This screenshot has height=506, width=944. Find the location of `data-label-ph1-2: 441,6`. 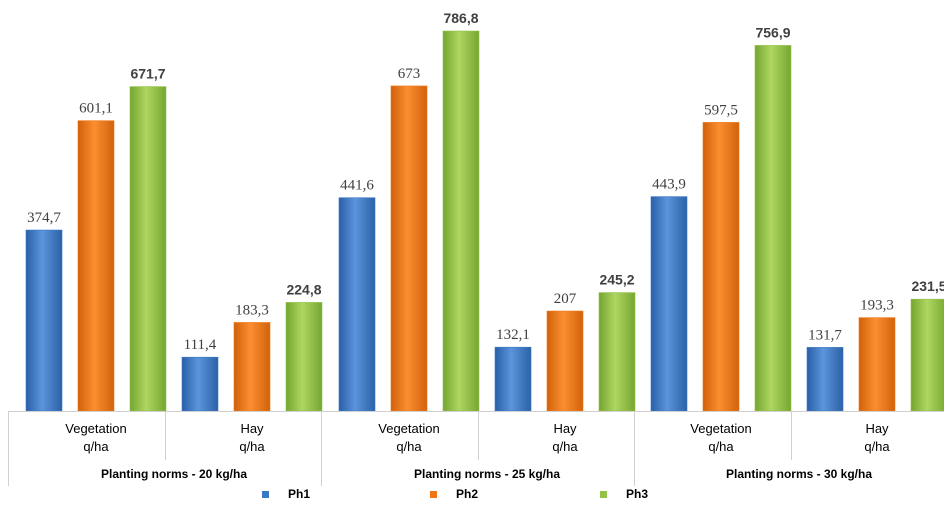

data-label-ph1-2: 441,6 is located at coordinates (357, 186).